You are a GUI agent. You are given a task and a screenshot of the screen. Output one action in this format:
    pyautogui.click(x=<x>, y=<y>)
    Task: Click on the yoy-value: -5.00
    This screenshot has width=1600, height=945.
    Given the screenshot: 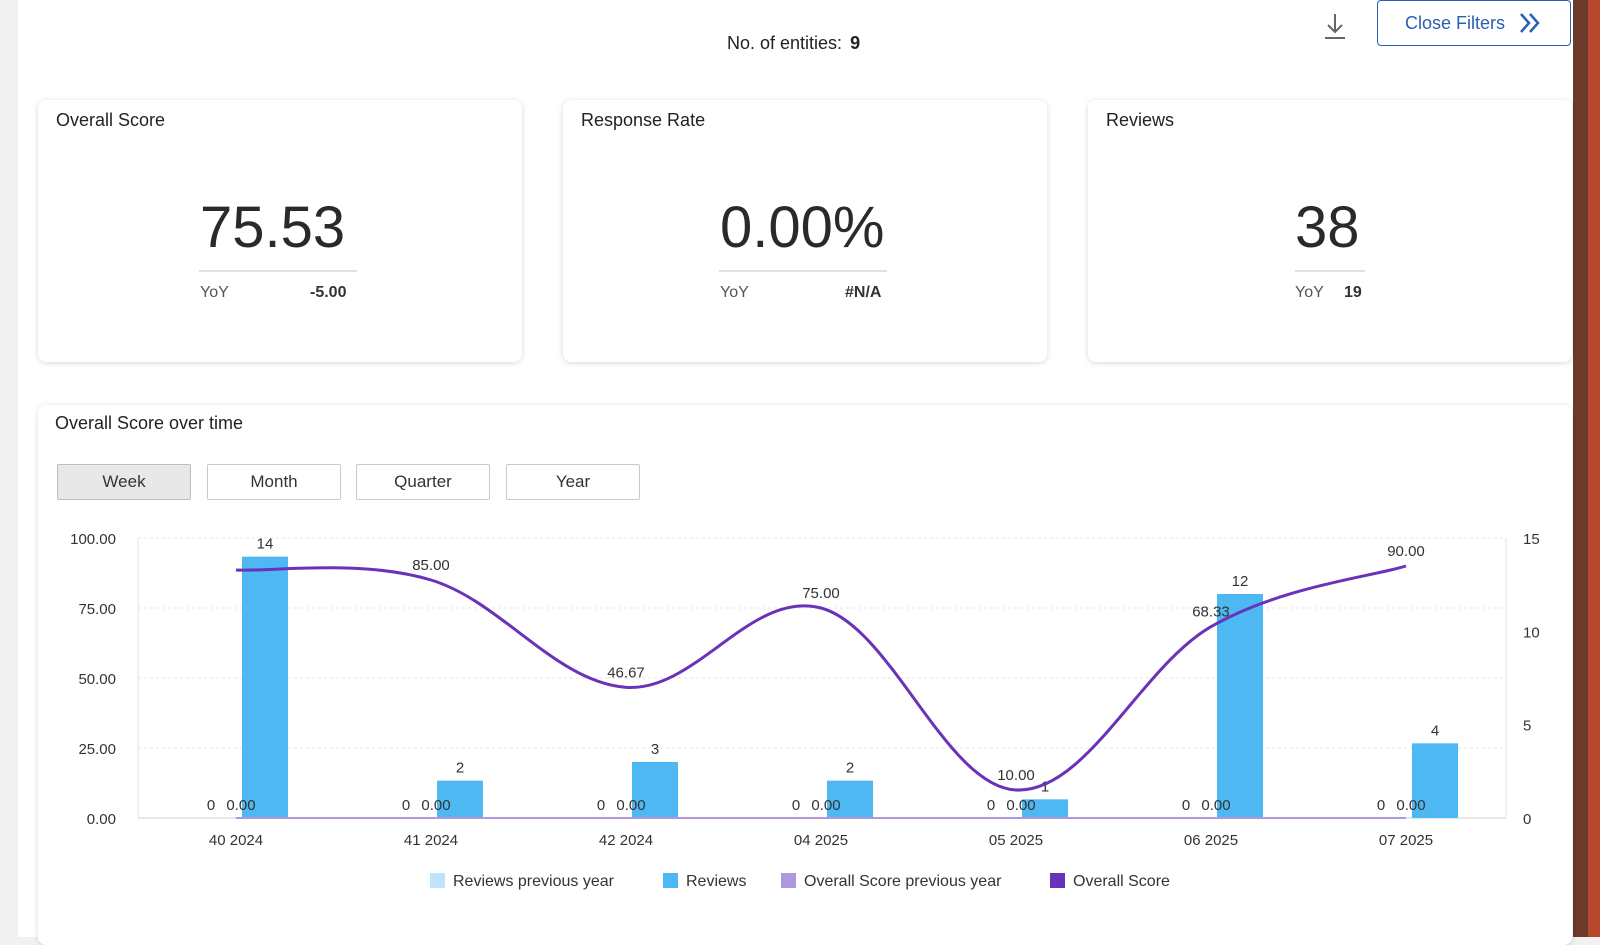 What is the action you would take?
    pyautogui.click(x=328, y=292)
    